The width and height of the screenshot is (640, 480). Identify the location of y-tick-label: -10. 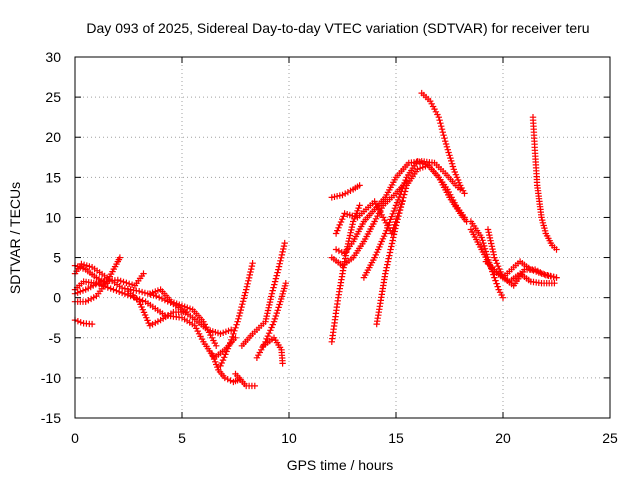
(51, 378).